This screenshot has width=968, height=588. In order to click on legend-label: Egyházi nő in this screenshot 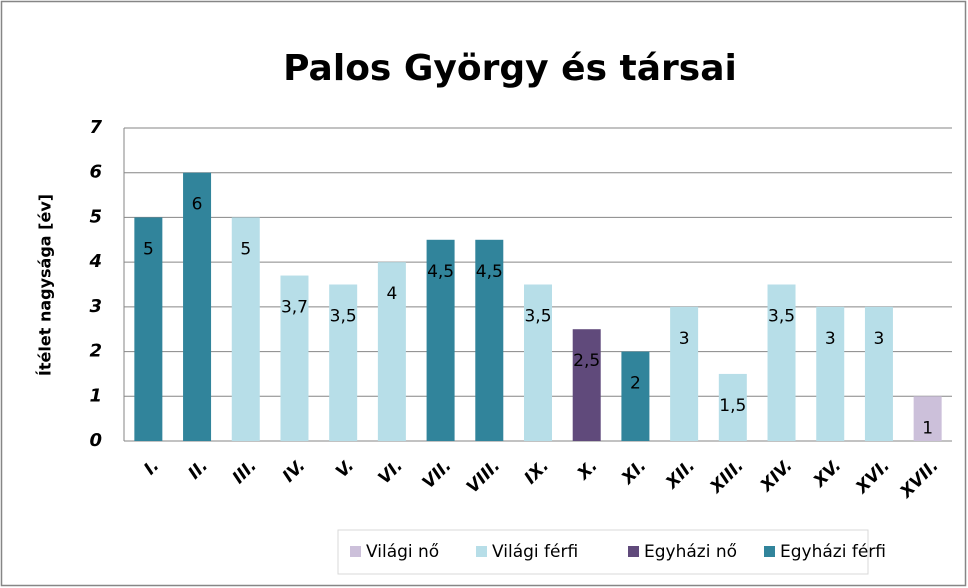, I will do `click(690, 552)`.